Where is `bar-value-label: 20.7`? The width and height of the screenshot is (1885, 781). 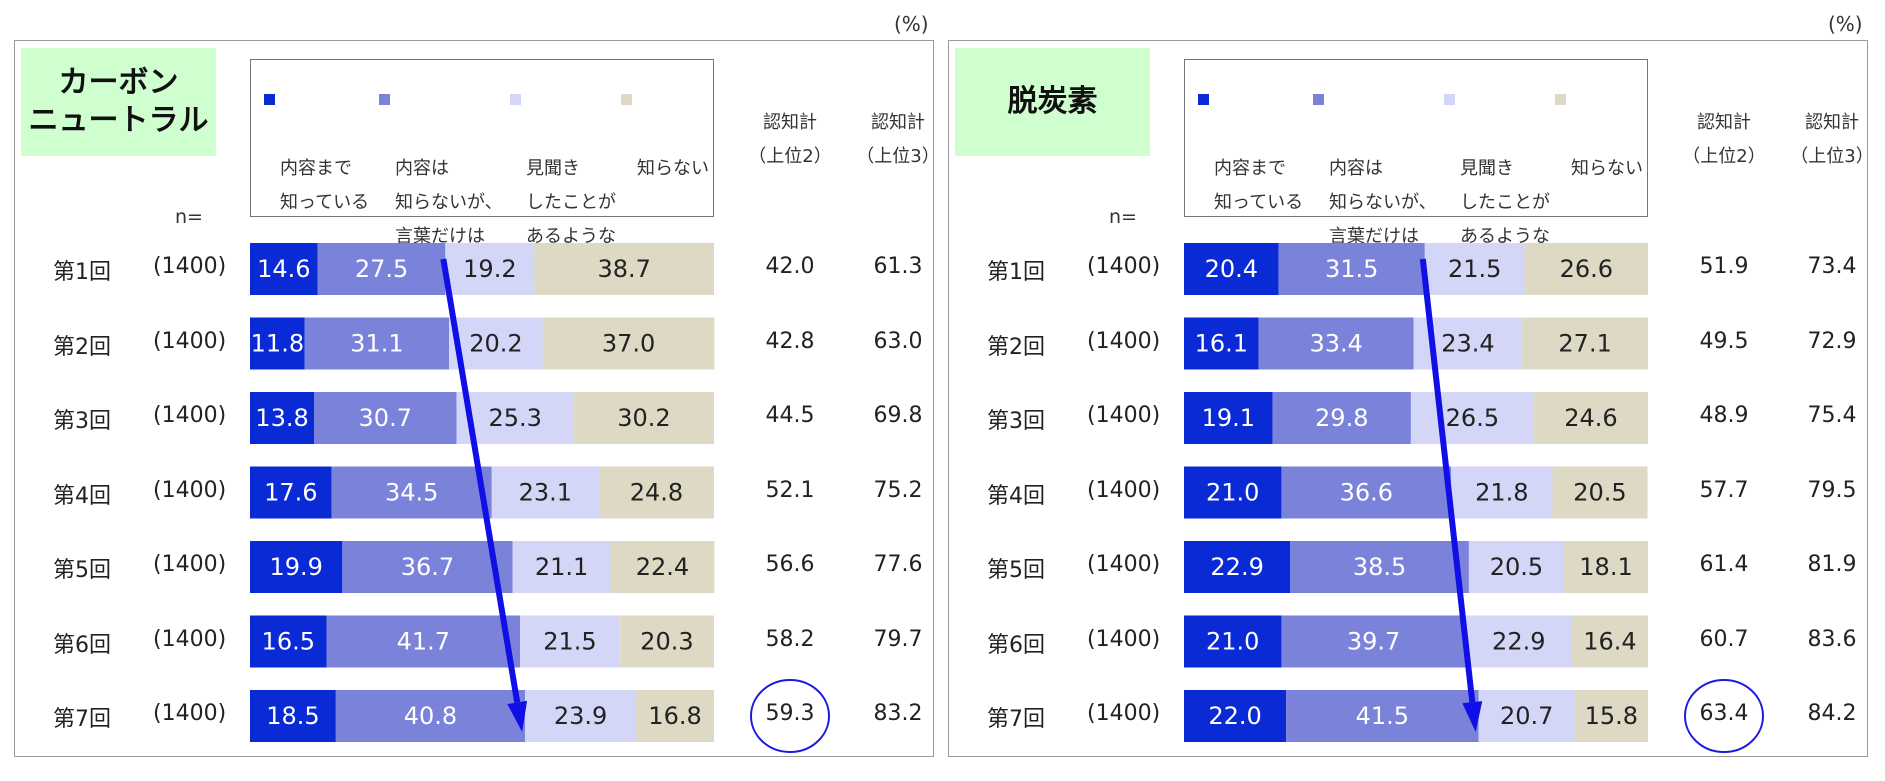 bar-value-label: 20.7 is located at coordinates (1526, 716).